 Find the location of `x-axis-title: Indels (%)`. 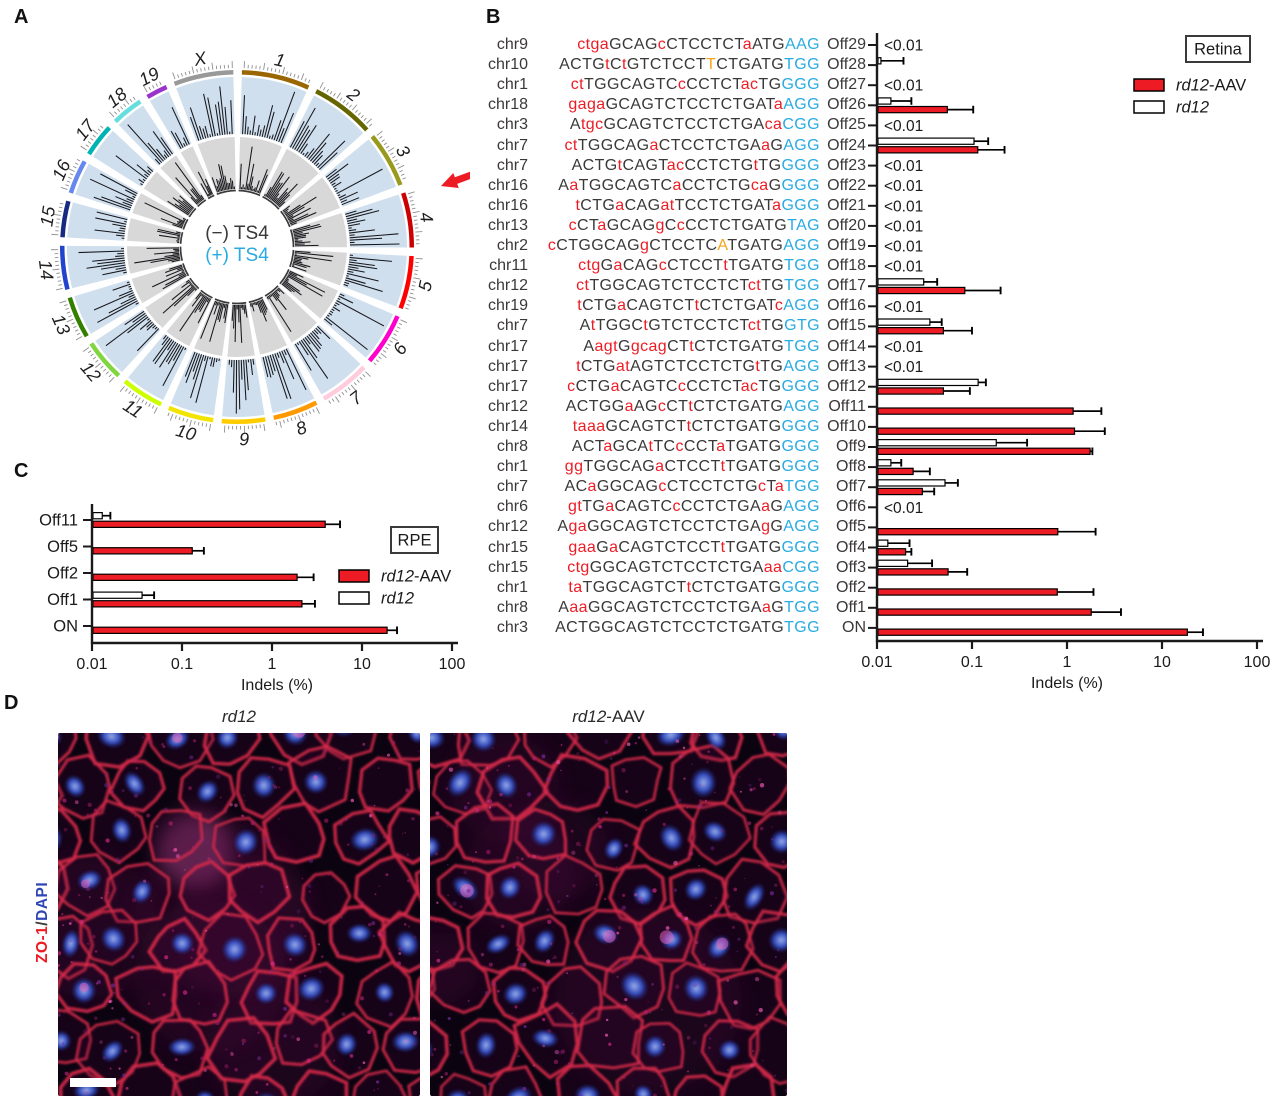

x-axis-title: Indels (%) is located at coordinates (1067, 683).